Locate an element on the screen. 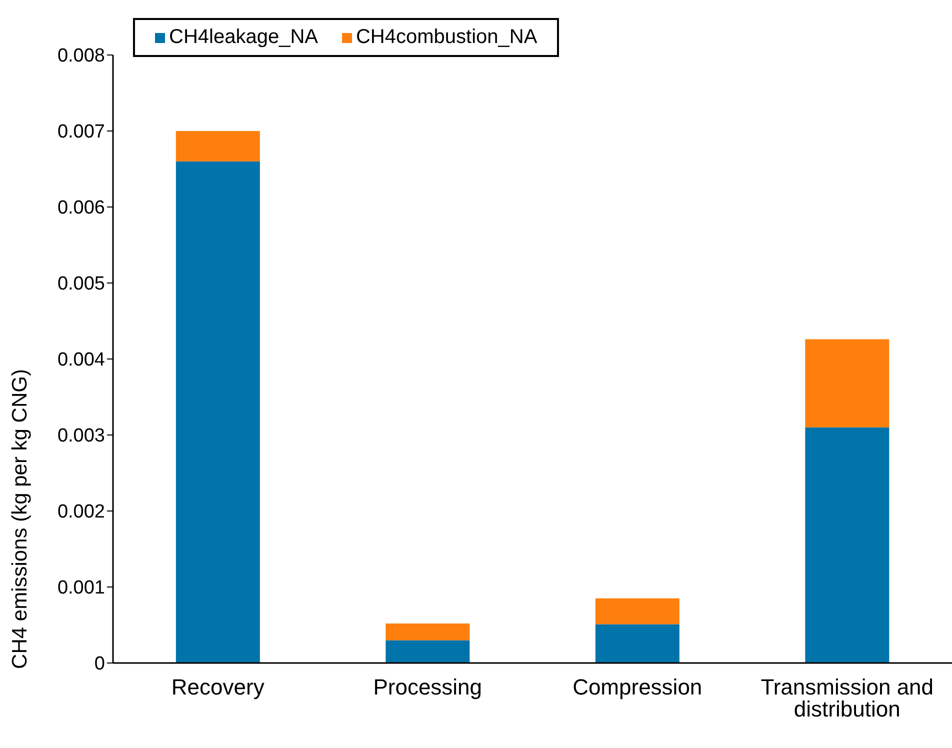  y-tick-label: 0.002 is located at coordinates (81, 512).